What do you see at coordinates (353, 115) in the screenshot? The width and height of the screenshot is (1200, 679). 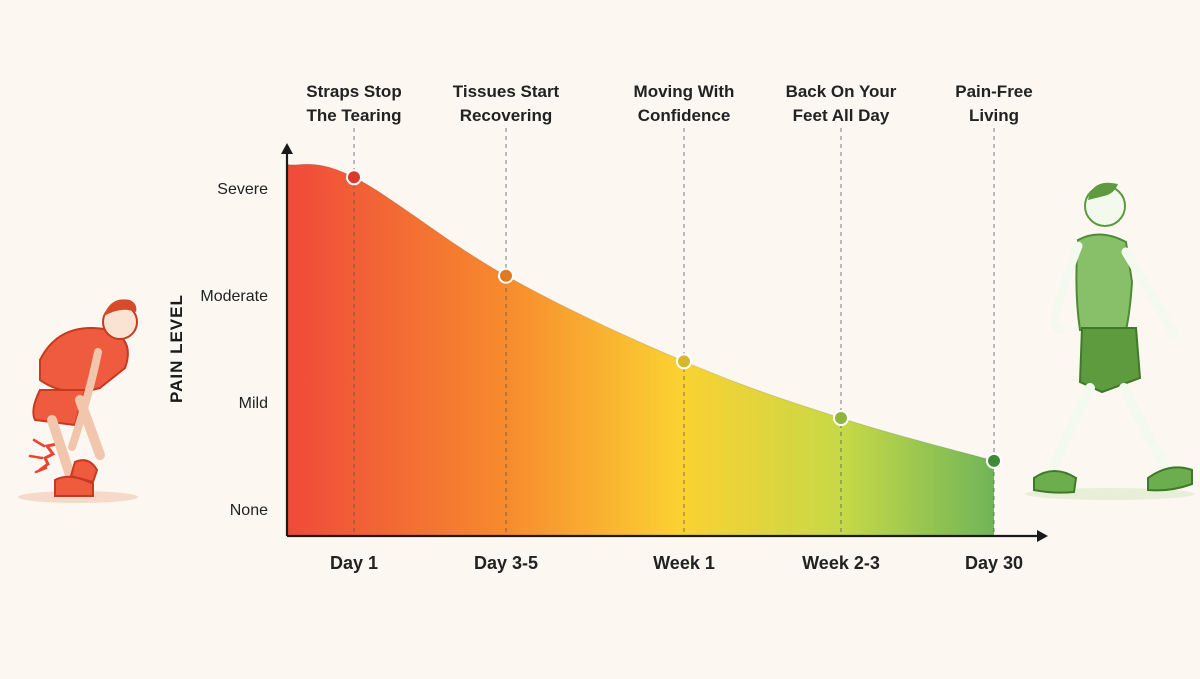 I see `milestone-label: The Tearing` at bounding box center [353, 115].